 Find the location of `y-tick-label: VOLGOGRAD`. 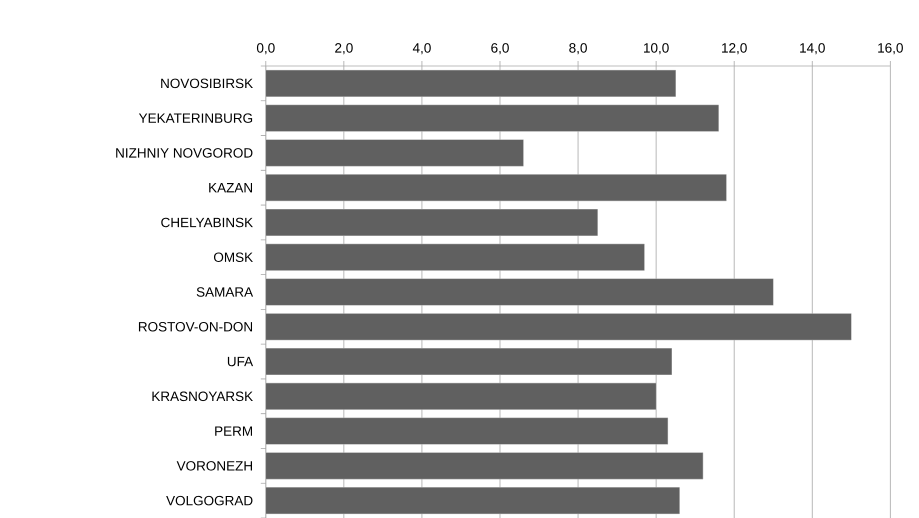

y-tick-label: VOLGOGRAD is located at coordinates (209, 501).